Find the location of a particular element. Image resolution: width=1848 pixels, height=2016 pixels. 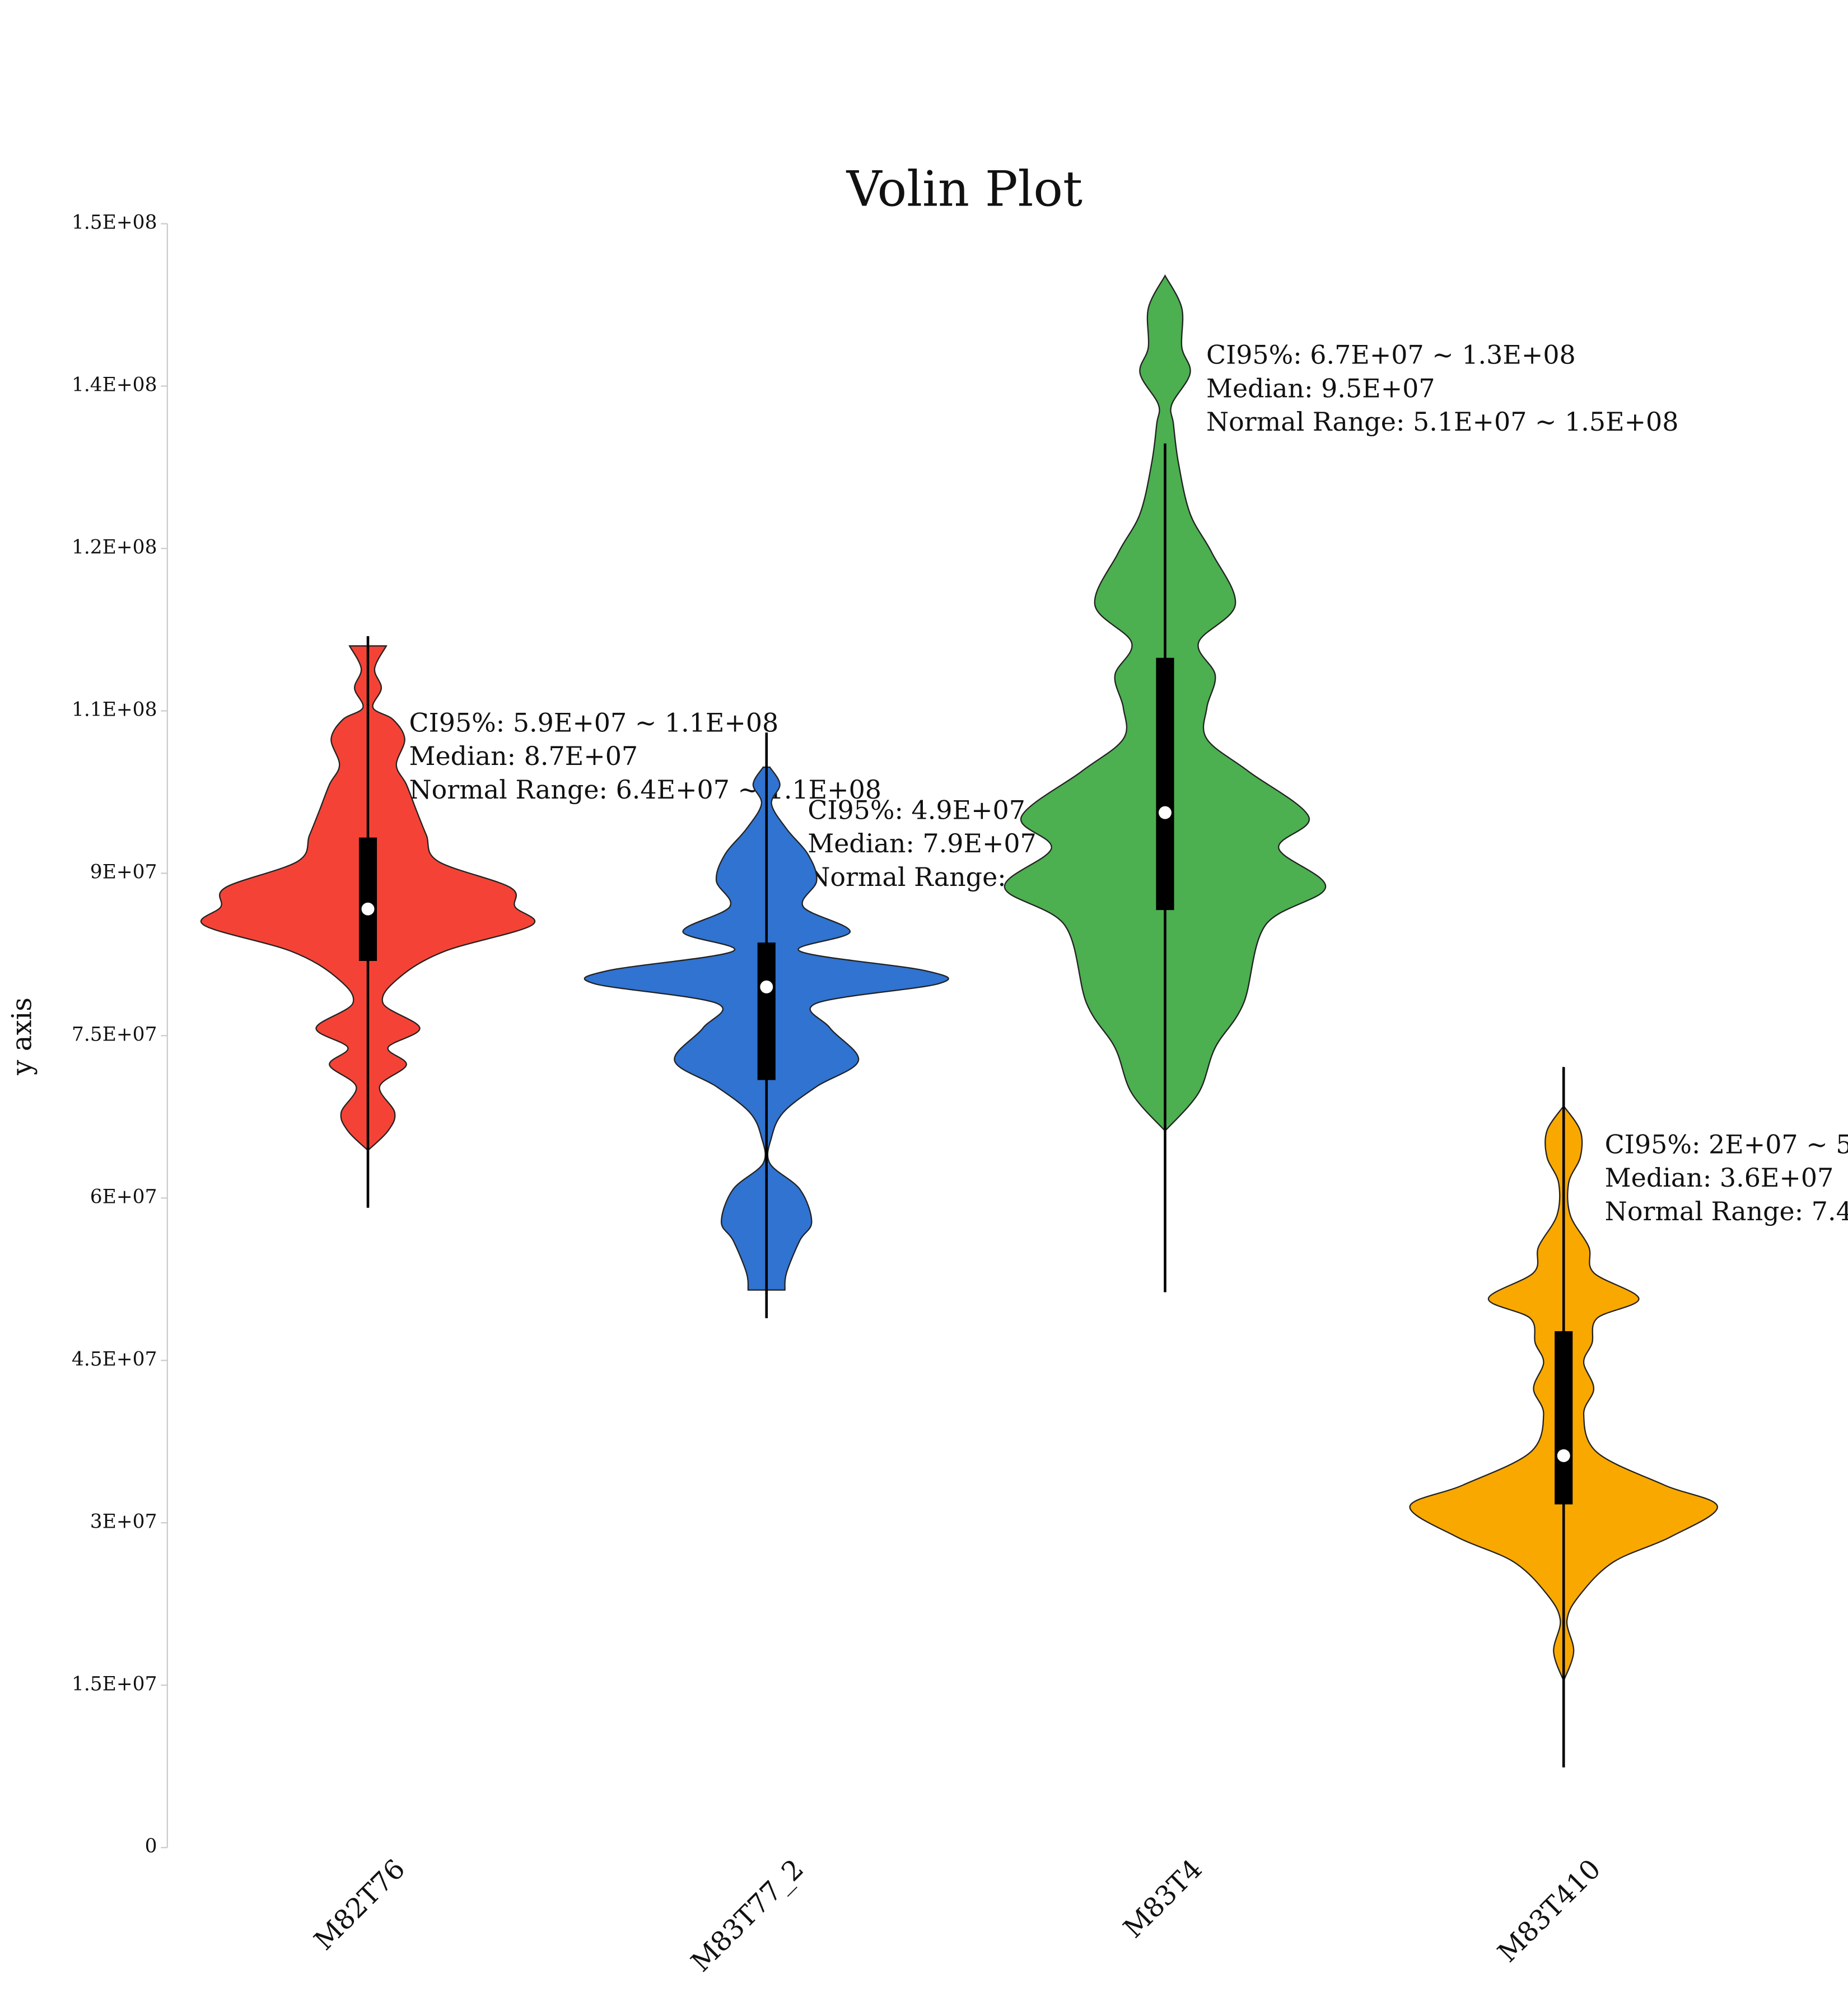

y-tick-label: 0 is located at coordinates (151, 1847).